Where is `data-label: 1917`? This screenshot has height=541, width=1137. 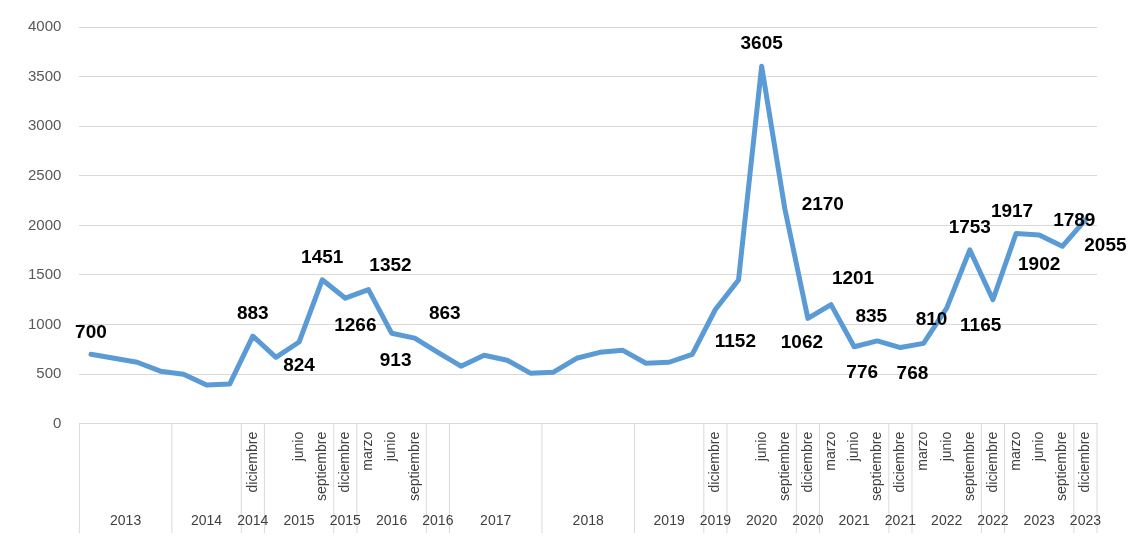 data-label: 1917 is located at coordinates (1012, 210).